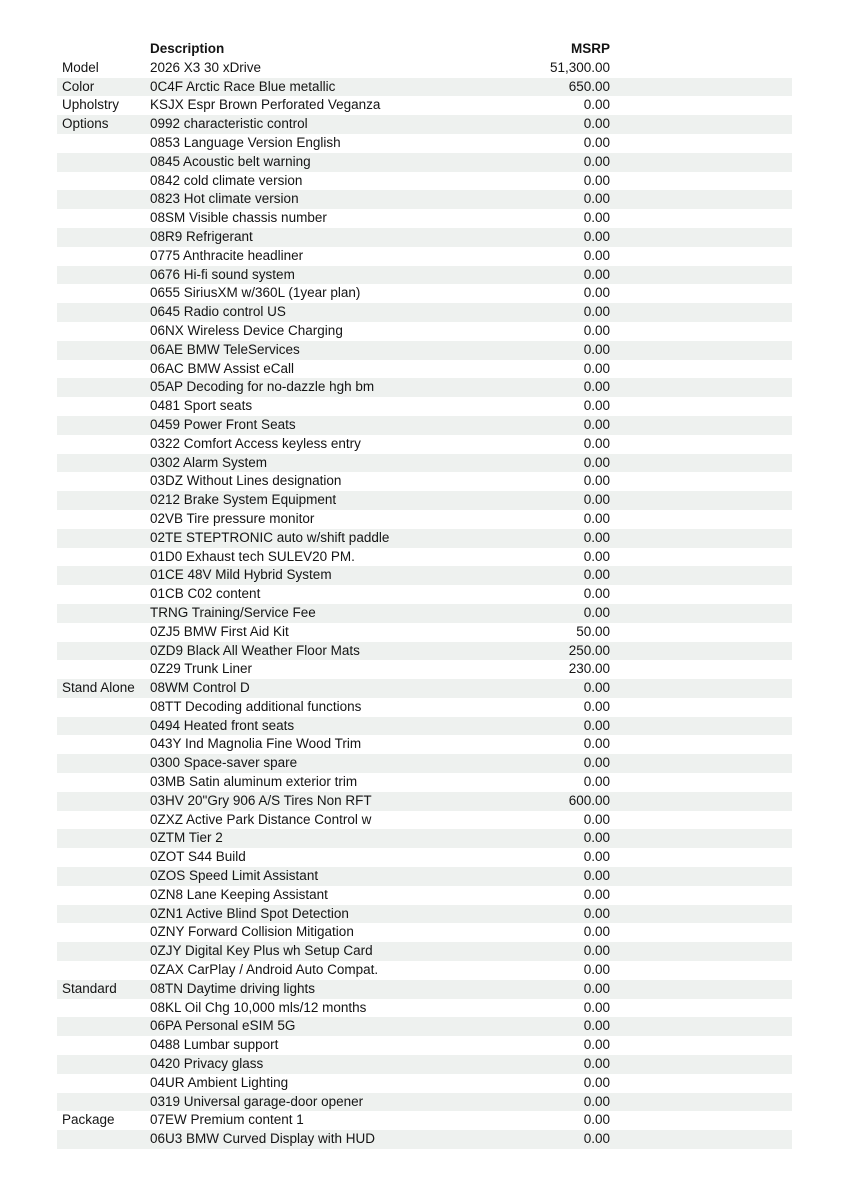 Image resolution: width=848 pixels, height=1200 pixels. I want to click on row-msrp: 250.00, so click(589, 650).